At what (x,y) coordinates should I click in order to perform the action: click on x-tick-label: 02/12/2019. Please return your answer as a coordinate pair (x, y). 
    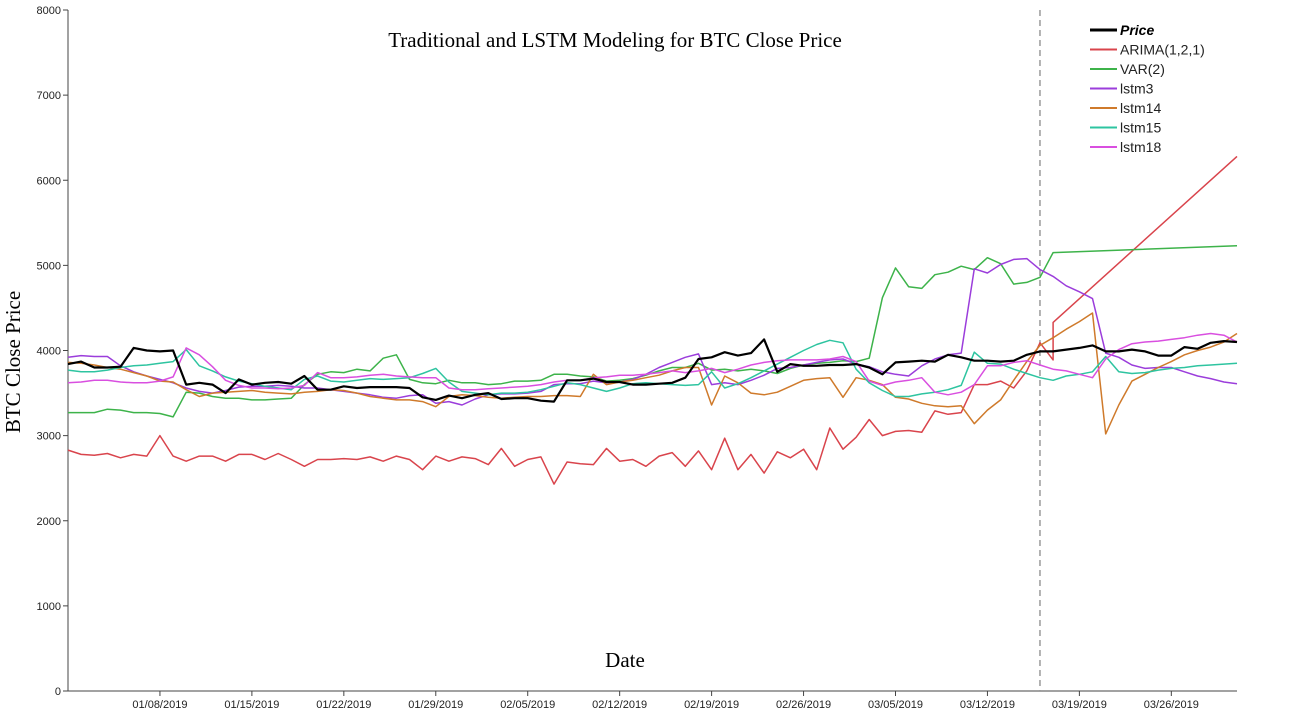
    Looking at the image, I should click on (619, 705).